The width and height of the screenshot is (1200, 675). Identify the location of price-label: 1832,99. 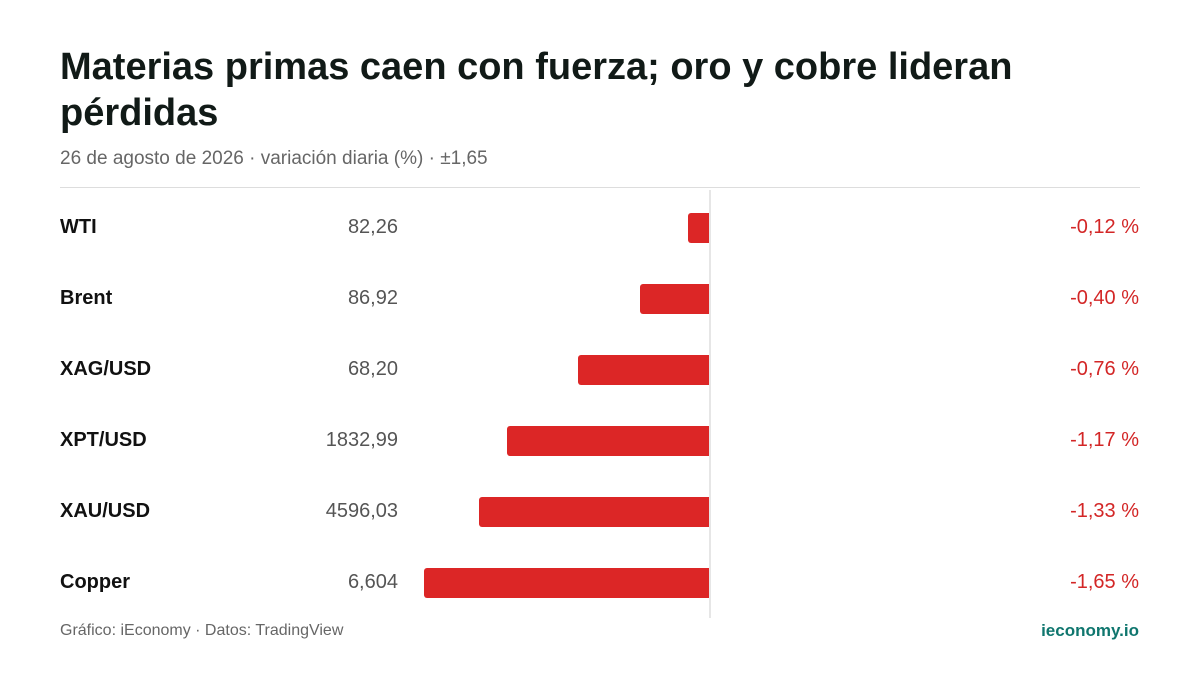
(361, 440).